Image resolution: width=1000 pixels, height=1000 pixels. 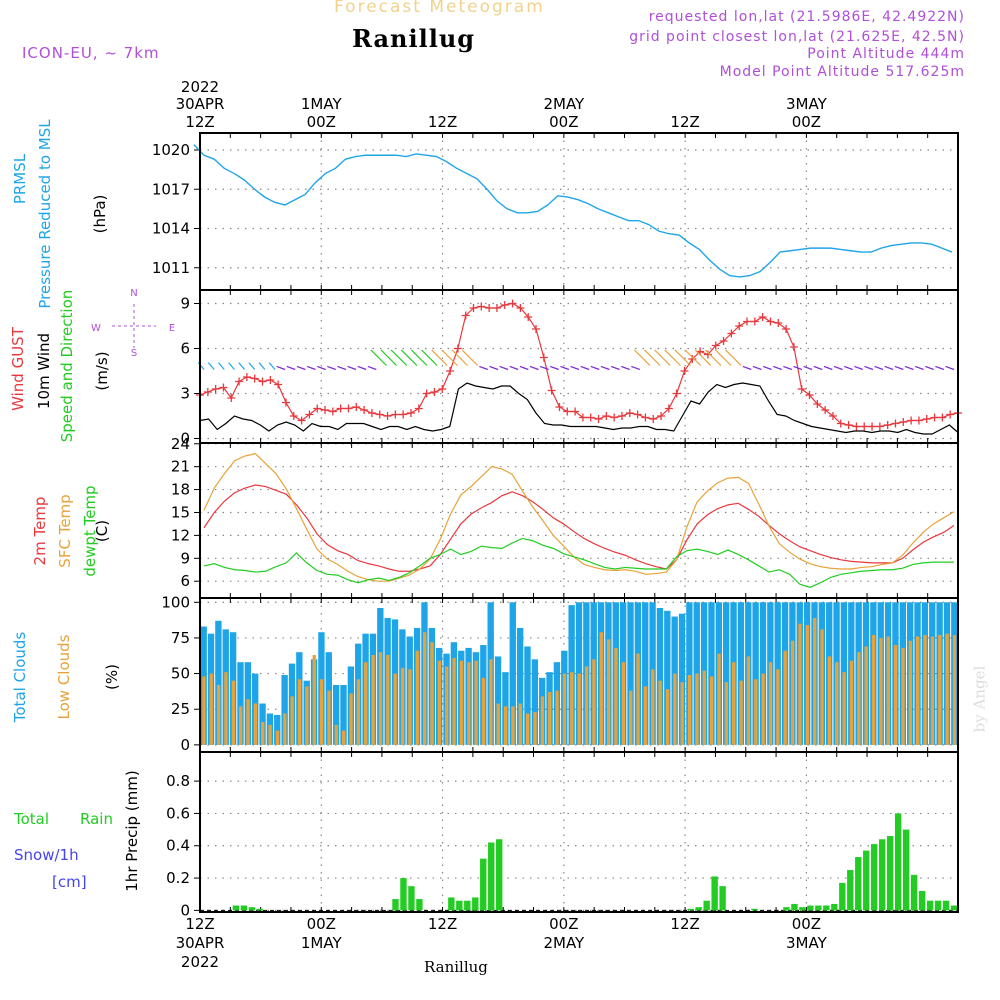 What do you see at coordinates (322, 104) in the screenshot?
I see `top-date-label: 1MAY` at bounding box center [322, 104].